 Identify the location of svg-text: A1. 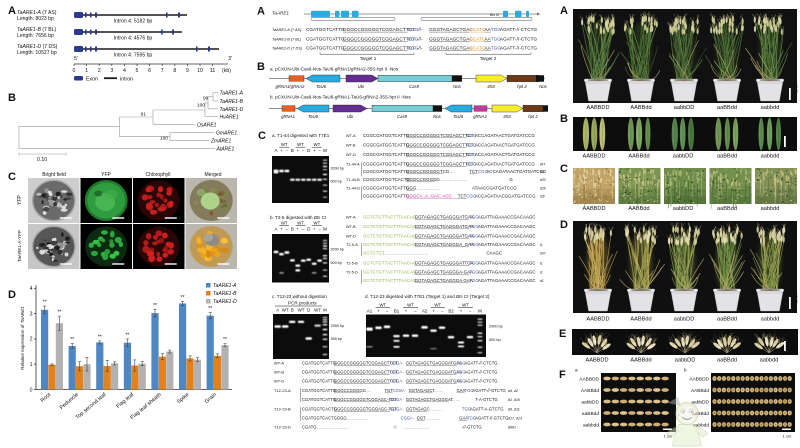
(370, 311).